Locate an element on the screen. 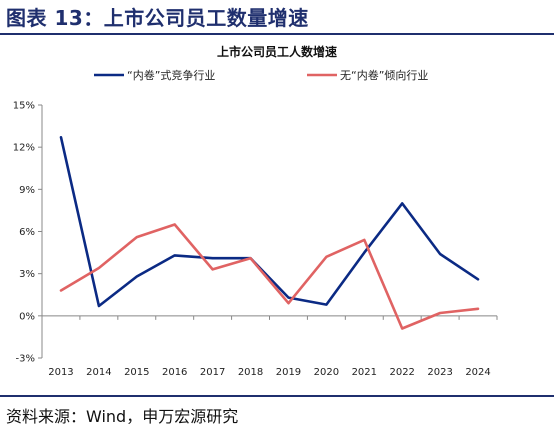 The width and height of the screenshot is (554, 435). x-tick-label: 2019 is located at coordinates (288, 372).